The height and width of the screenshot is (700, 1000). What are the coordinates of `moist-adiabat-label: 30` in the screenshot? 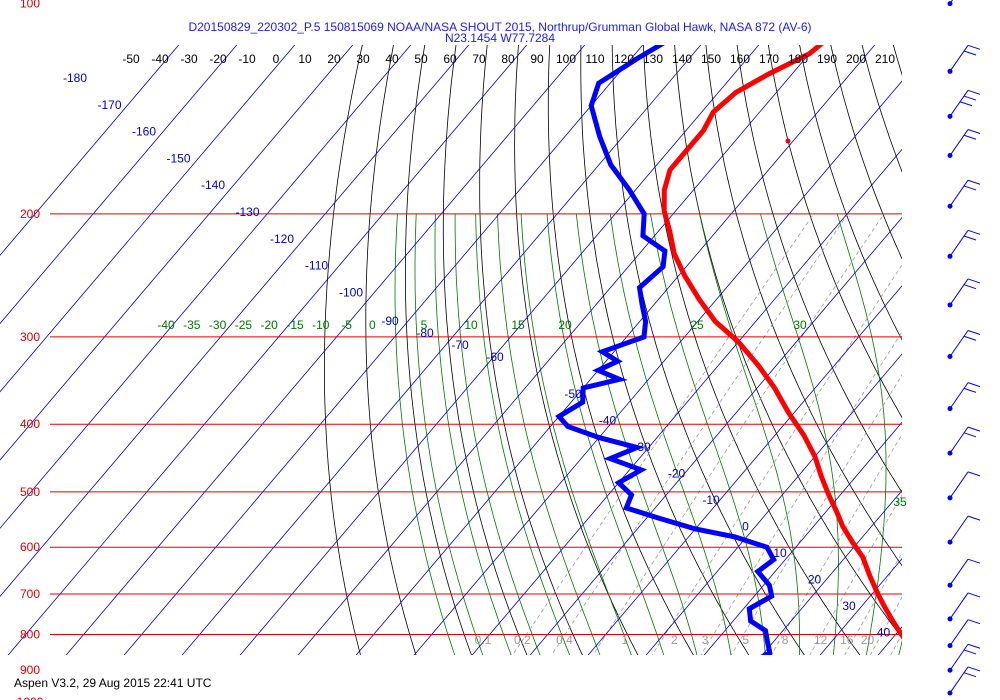 It's located at (800, 325).